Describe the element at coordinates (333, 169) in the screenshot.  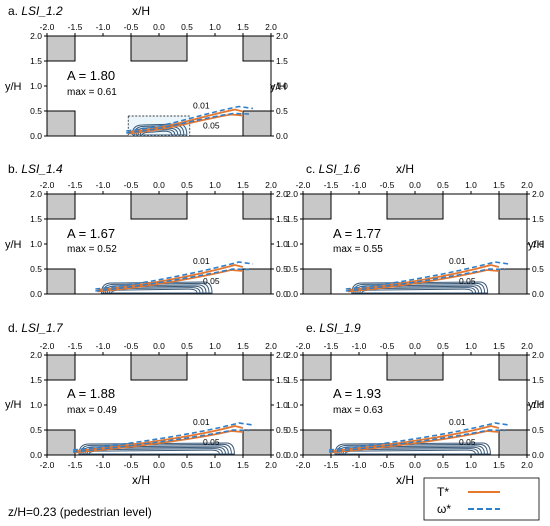
I see `panel-c-title: c. LSI_1.6` at that location.